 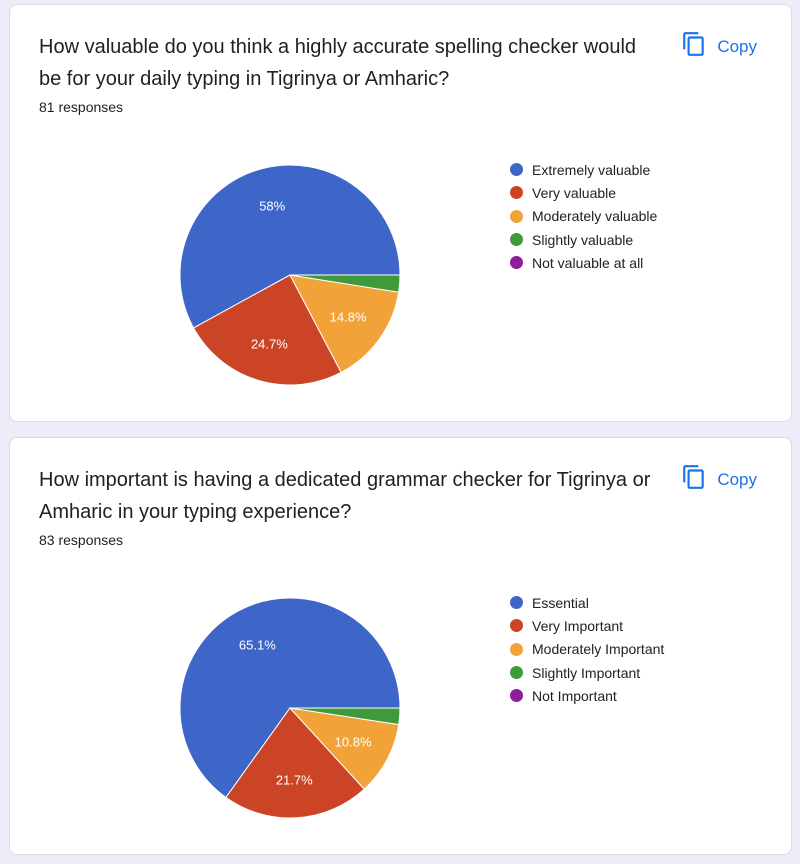 I want to click on legend-label: Not Important, so click(x=574, y=695).